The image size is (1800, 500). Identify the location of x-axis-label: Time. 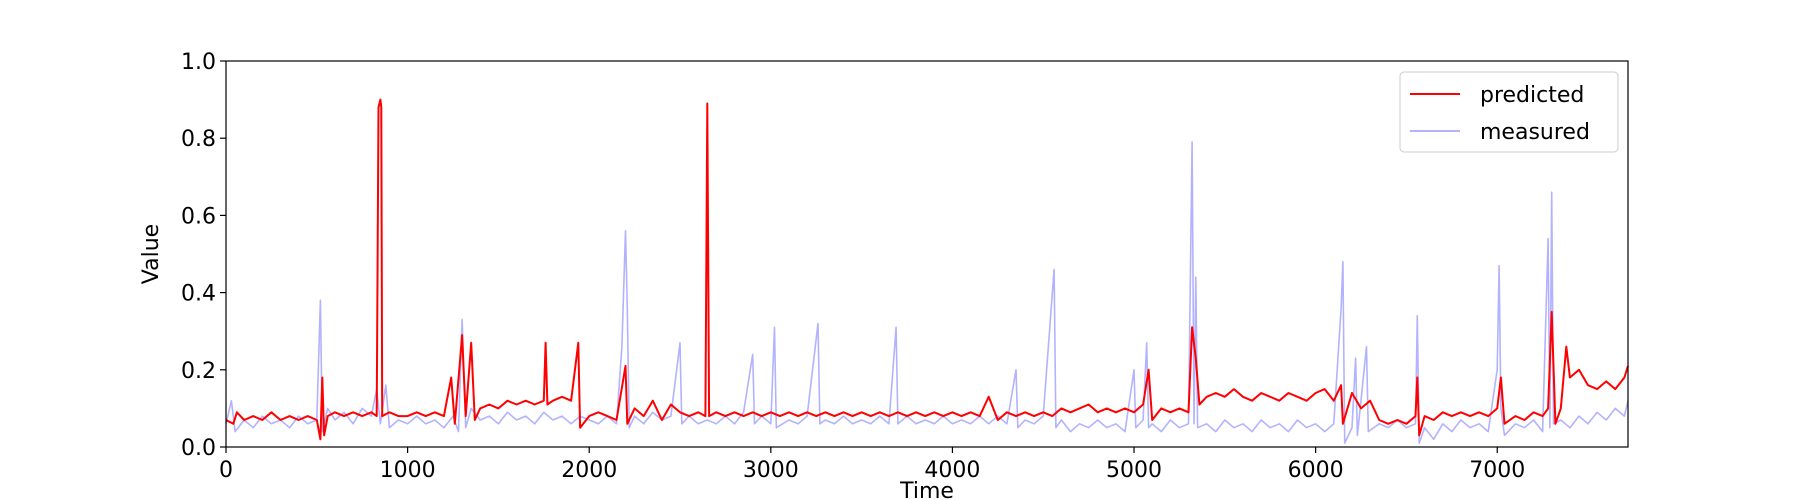
(926, 489).